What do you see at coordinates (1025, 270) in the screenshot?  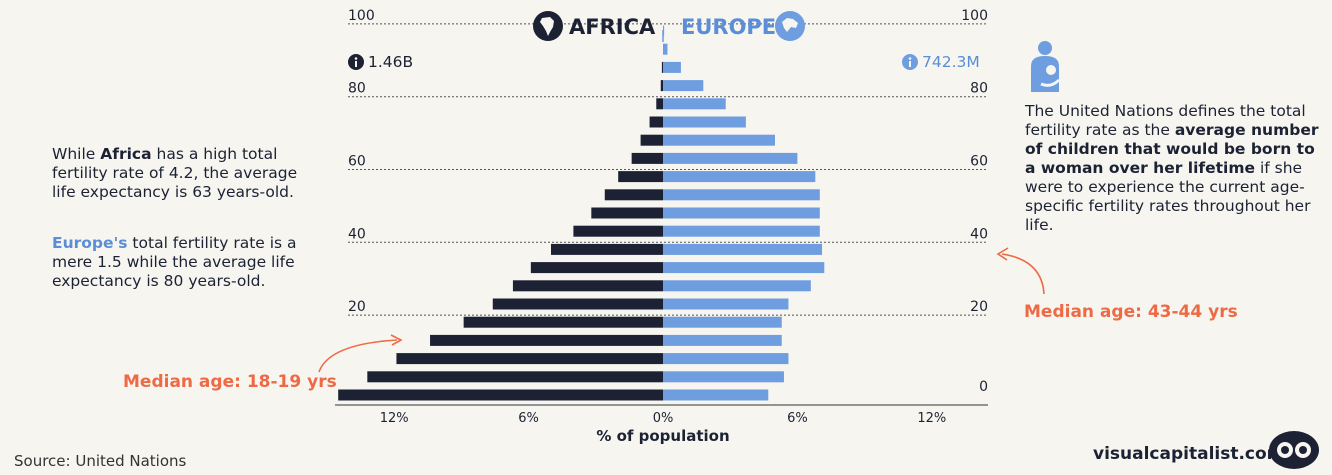 I see `median-arrow-europe` at bounding box center [1025, 270].